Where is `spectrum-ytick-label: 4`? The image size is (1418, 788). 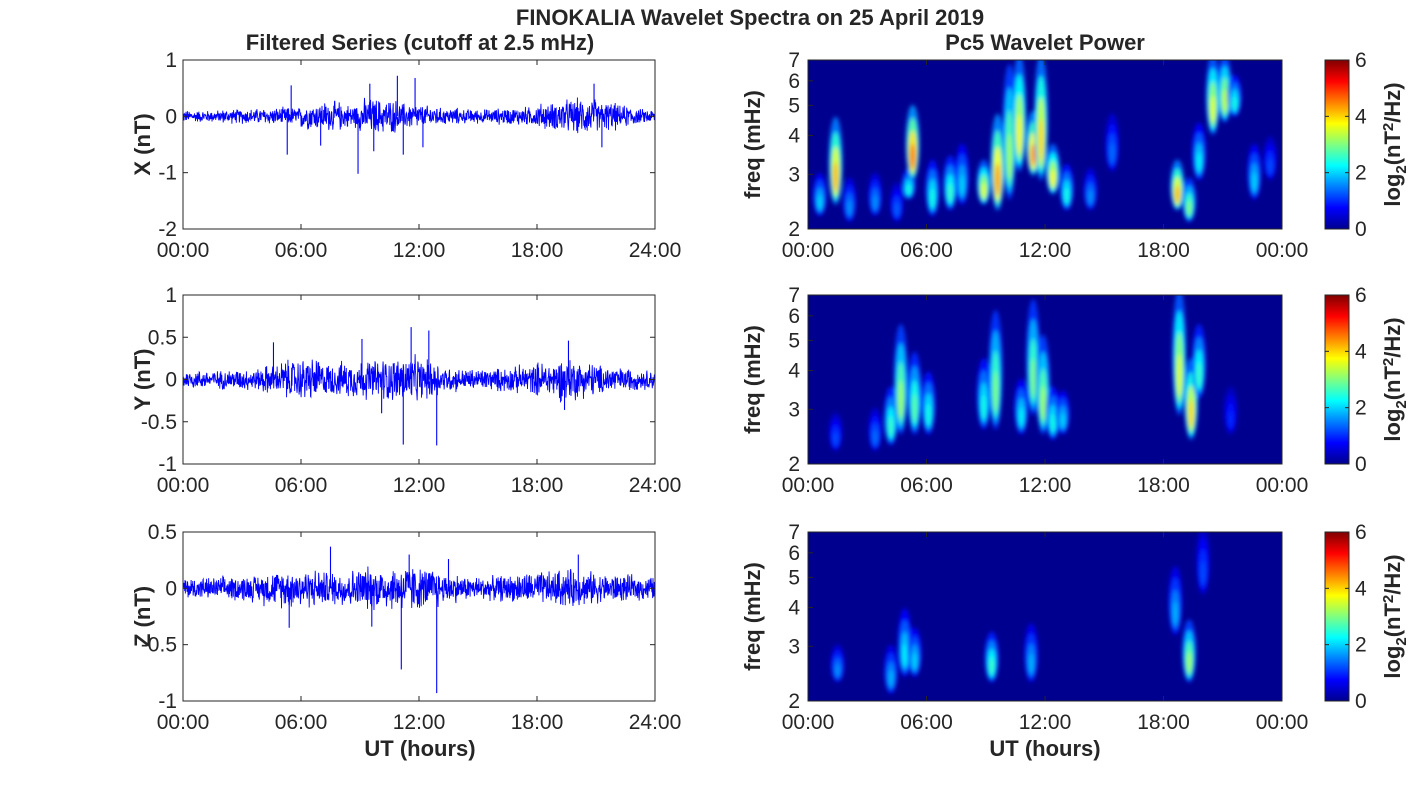
spectrum-ytick-label: 4 is located at coordinates (794, 370).